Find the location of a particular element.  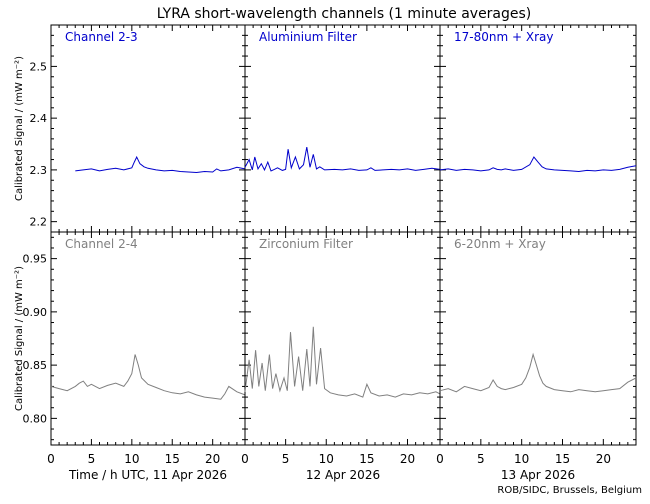

x-tick-label-0-1: 5 is located at coordinates (92, 459).